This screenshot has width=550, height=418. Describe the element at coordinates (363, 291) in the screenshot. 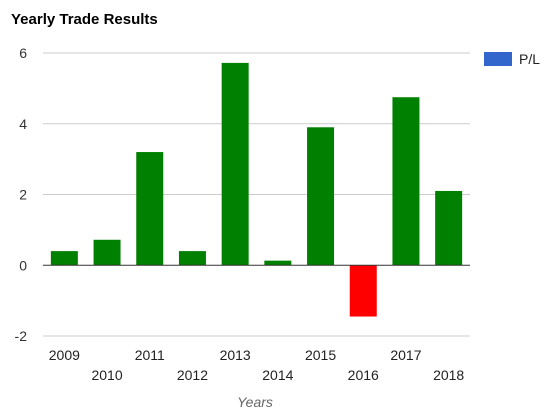

I see `bar-2016` at that location.